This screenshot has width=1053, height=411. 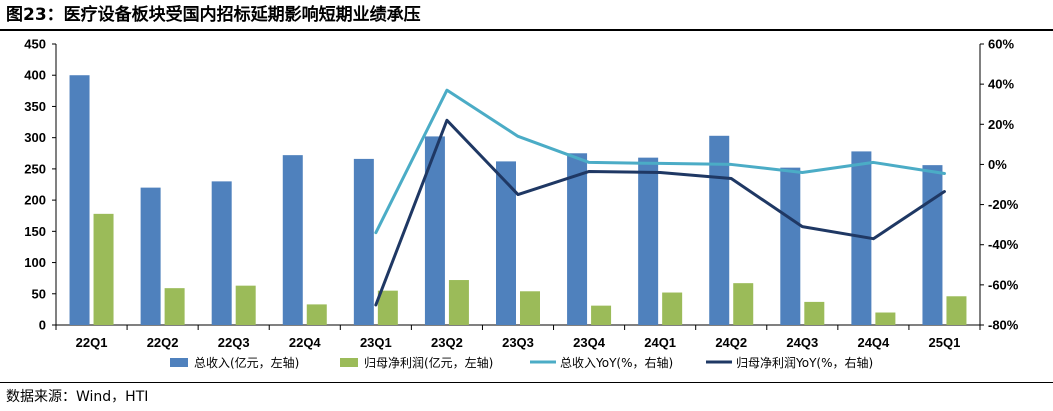 I want to click on x-tick-label: 23Q4, so click(x=589, y=342).